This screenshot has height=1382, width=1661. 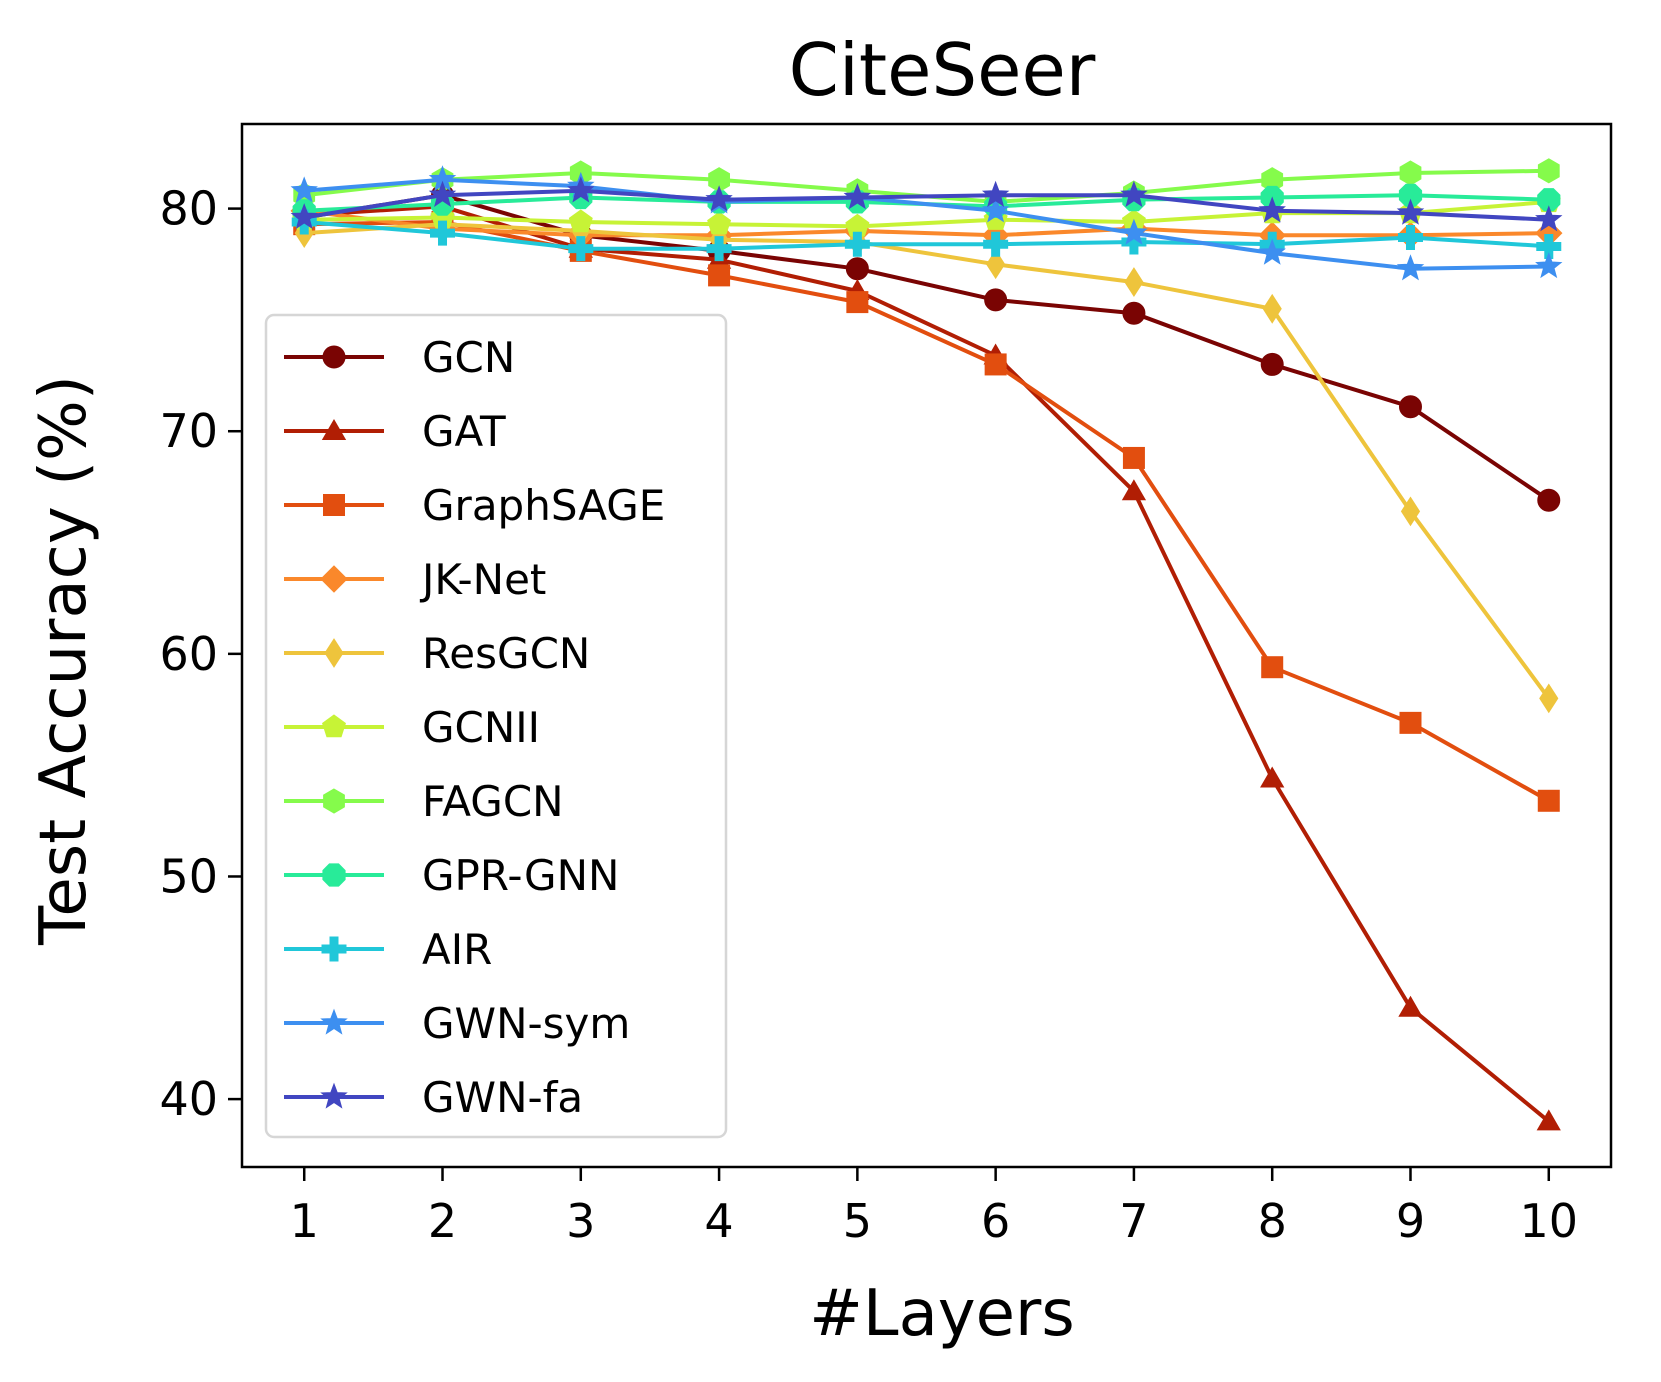 What do you see at coordinates (1410, 1221) in the screenshot?
I see `x-tick-label: 9` at bounding box center [1410, 1221].